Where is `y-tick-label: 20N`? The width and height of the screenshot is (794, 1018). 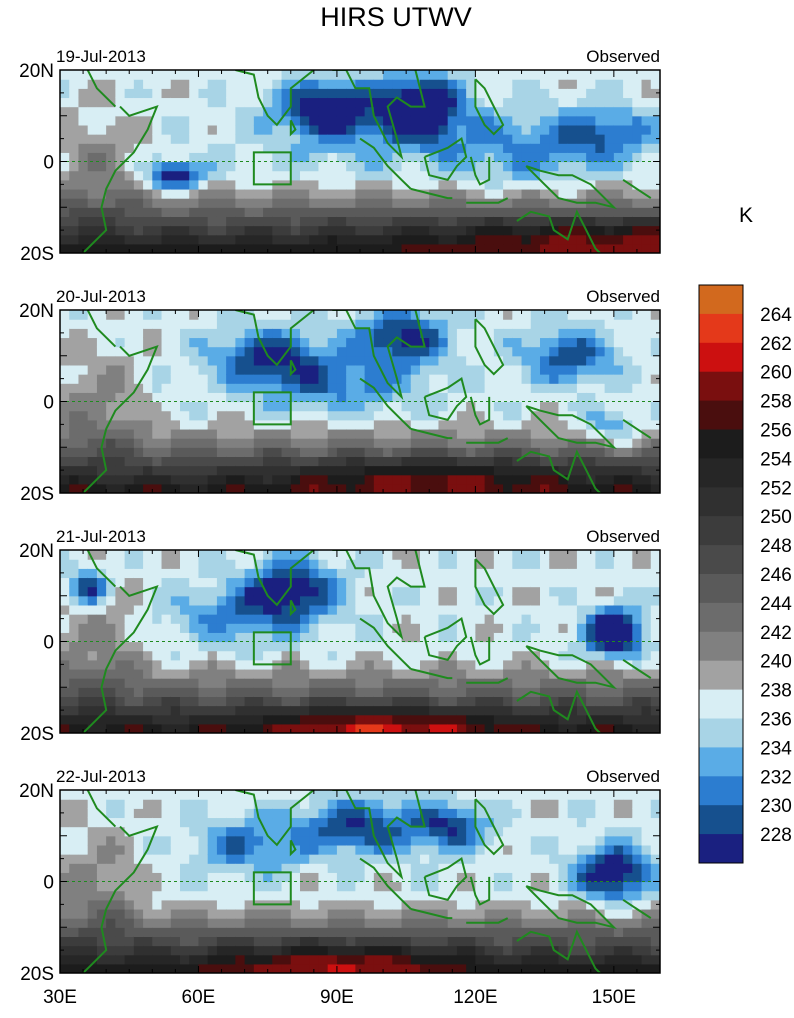
y-tick-label: 20N is located at coordinates (36, 71).